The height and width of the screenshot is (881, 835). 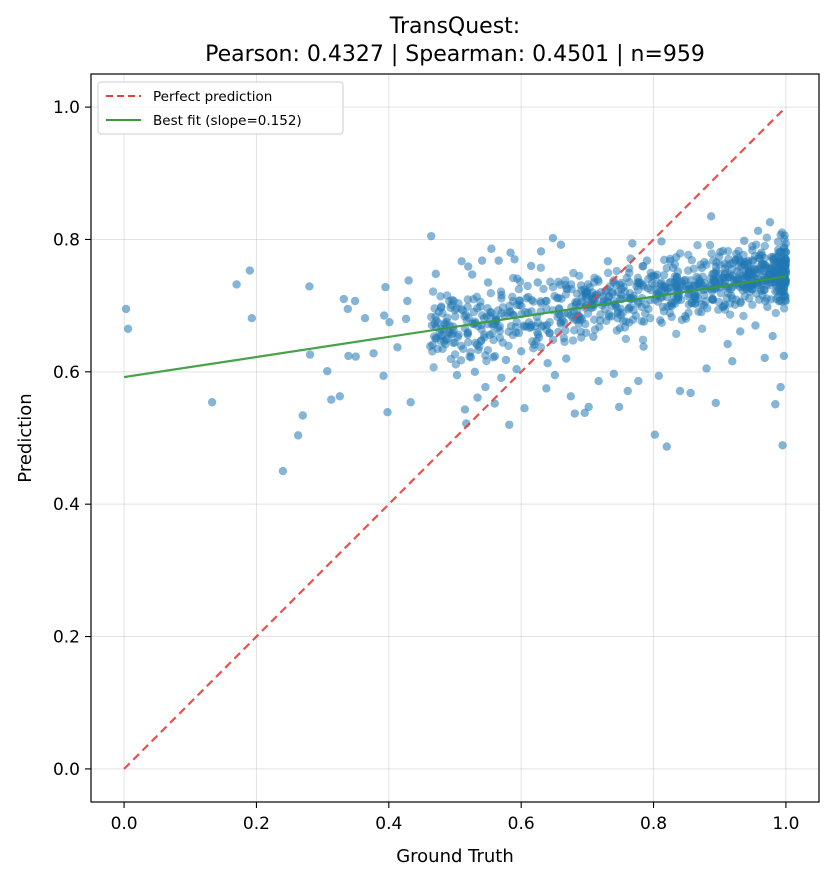 What do you see at coordinates (72, 439) in the screenshot?
I see `y-axis-ticks: 0.0 0.2 0.4 0.6 0.8 1.0` at bounding box center [72, 439].